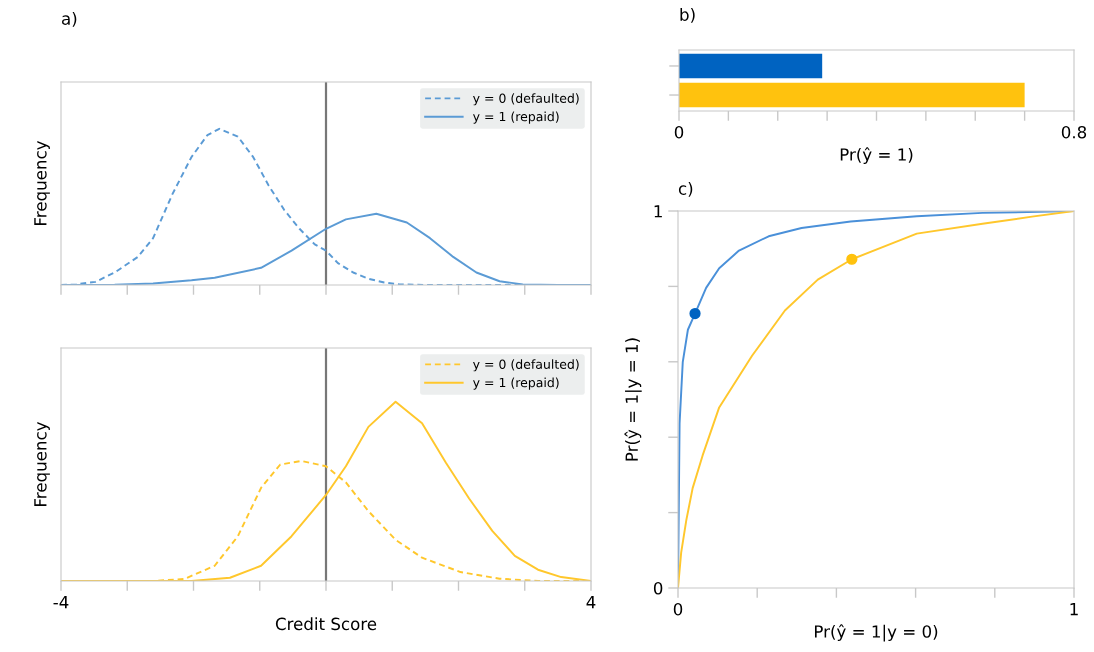  I want to click on x-tick-label: 0, so click(678, 609).